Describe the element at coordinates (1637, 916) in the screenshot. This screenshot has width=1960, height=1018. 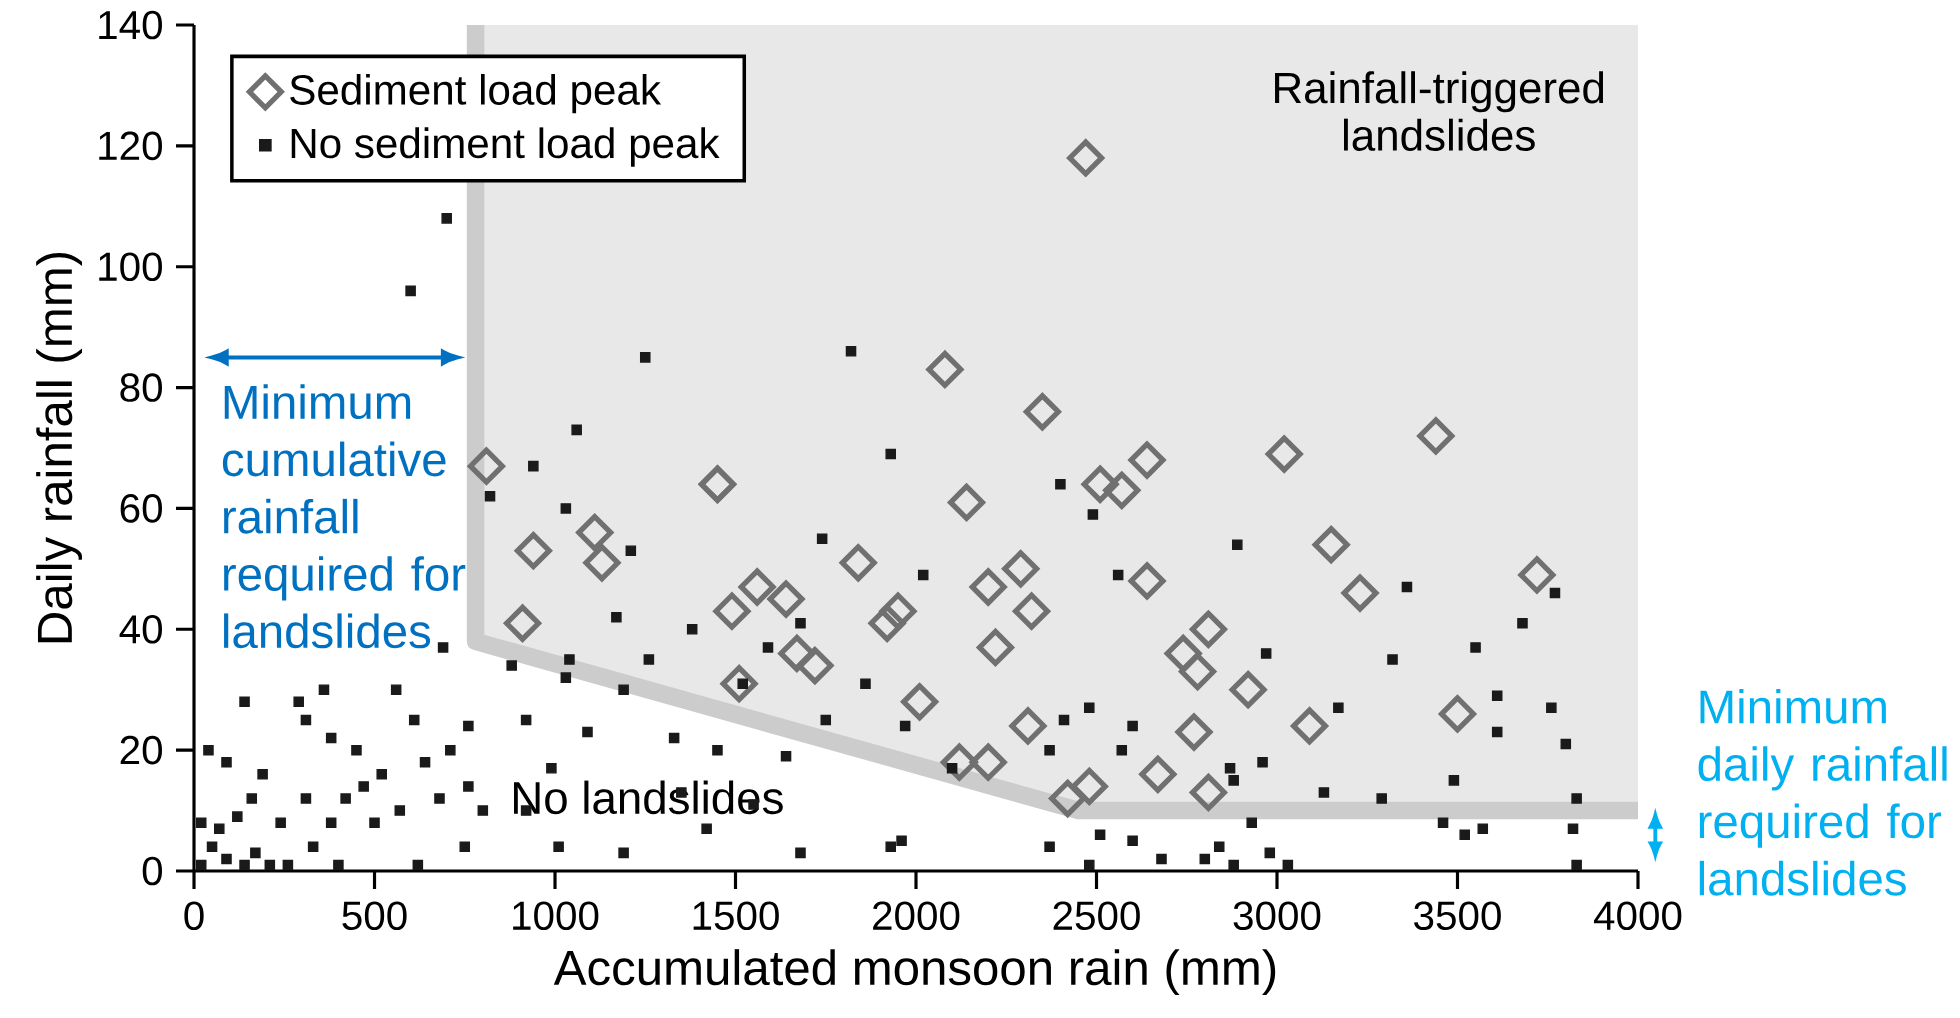
I see `x-tick-label: 4000` at that location.